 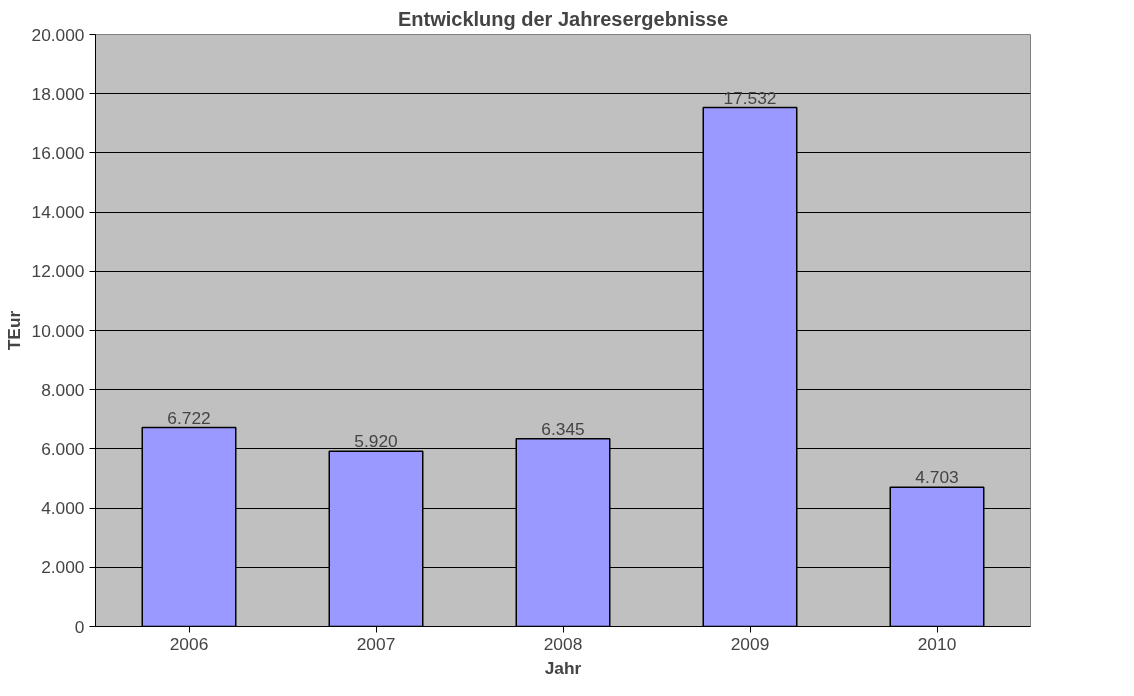 What do you see at coordinates (189, 417) in the screenshot?
I see `data-label: 6.722` at bounding box center [189, 417].